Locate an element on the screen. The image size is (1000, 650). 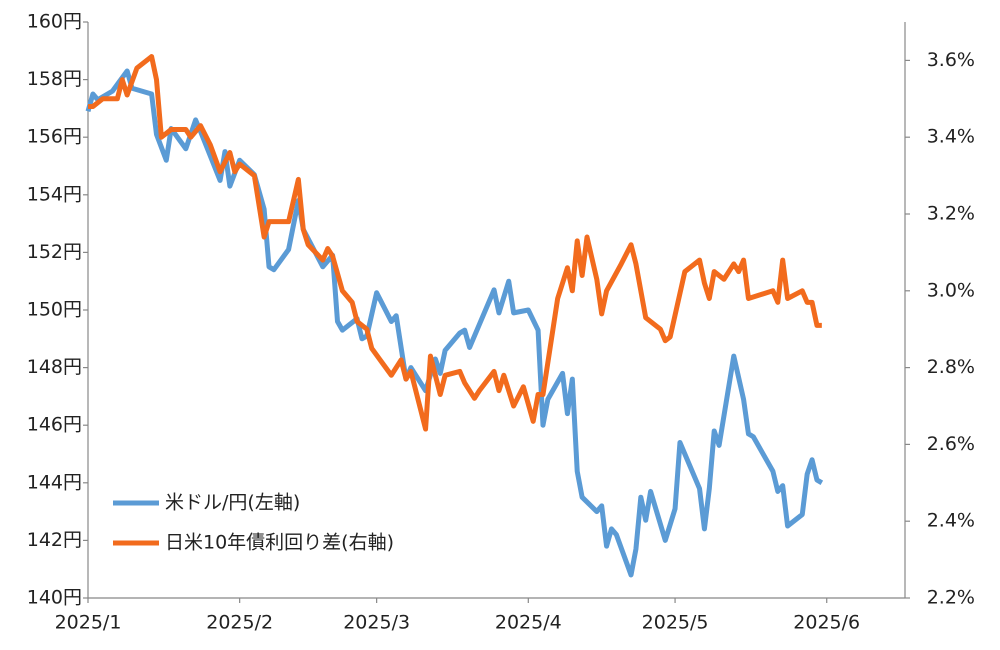
x-tick-label: 2025/5 is located at coordinates (675, 623).